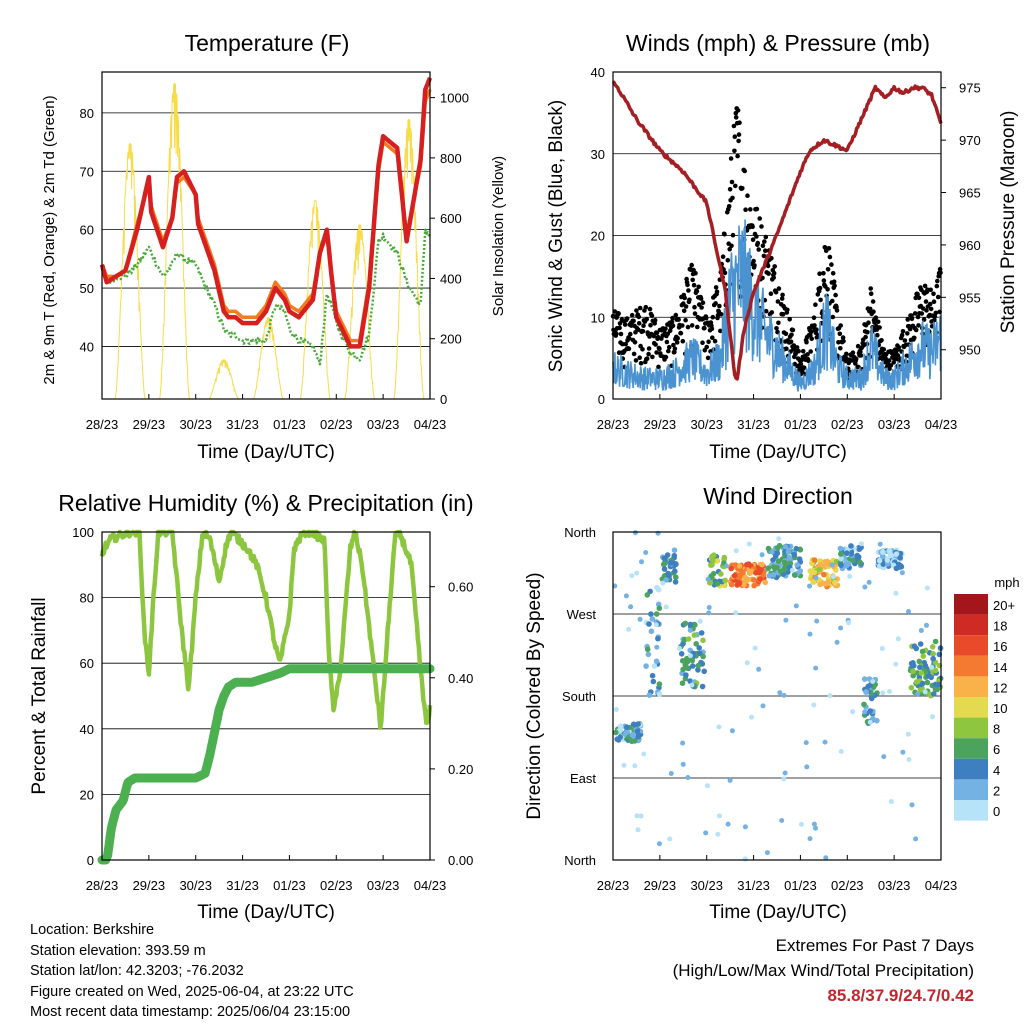 The image size is (1024, 1024). I want to click on humidity-ytick-label: 60, so click(87, 663).